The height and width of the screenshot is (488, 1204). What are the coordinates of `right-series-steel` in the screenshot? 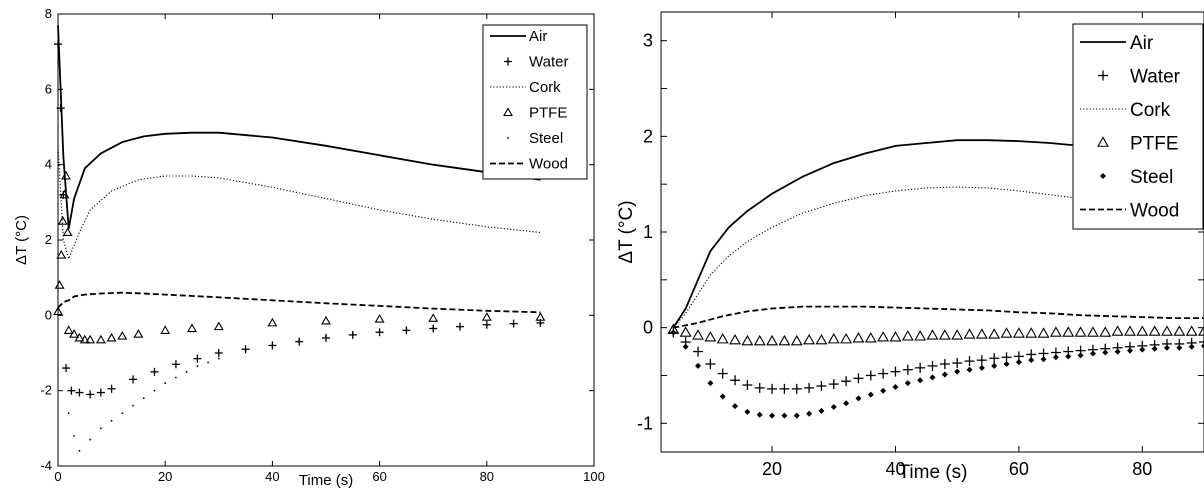 It's located at (937, 374).